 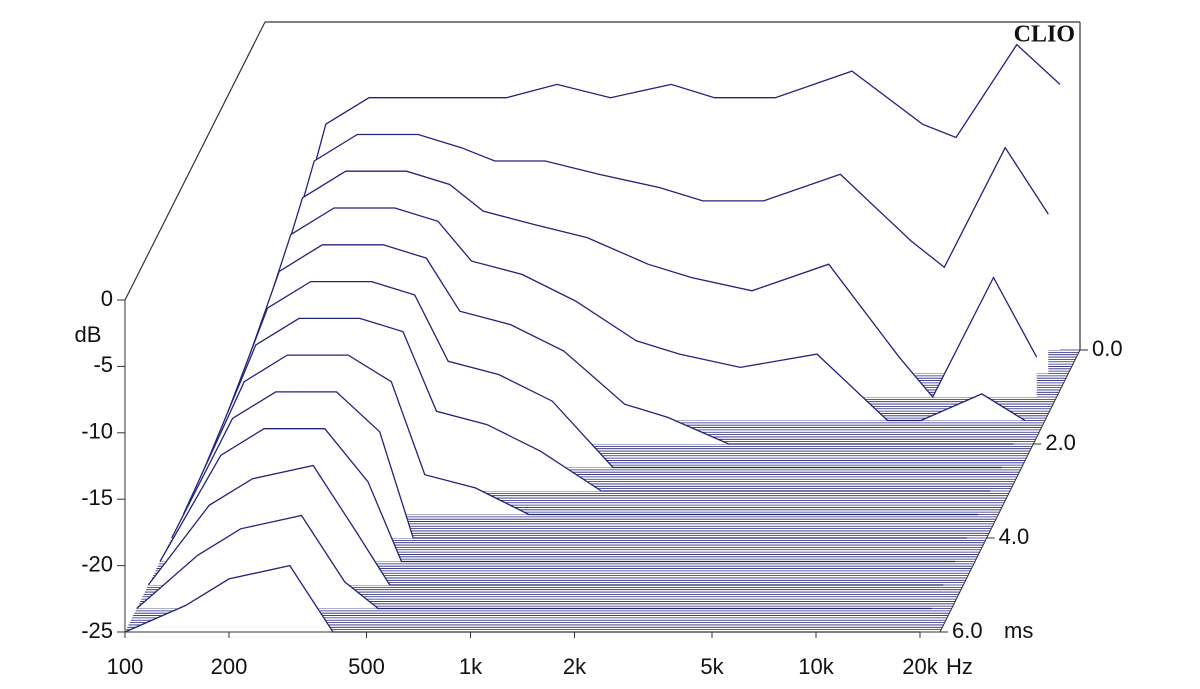 I want to click on x-tick-label: 200, so click(x=229, y=666).